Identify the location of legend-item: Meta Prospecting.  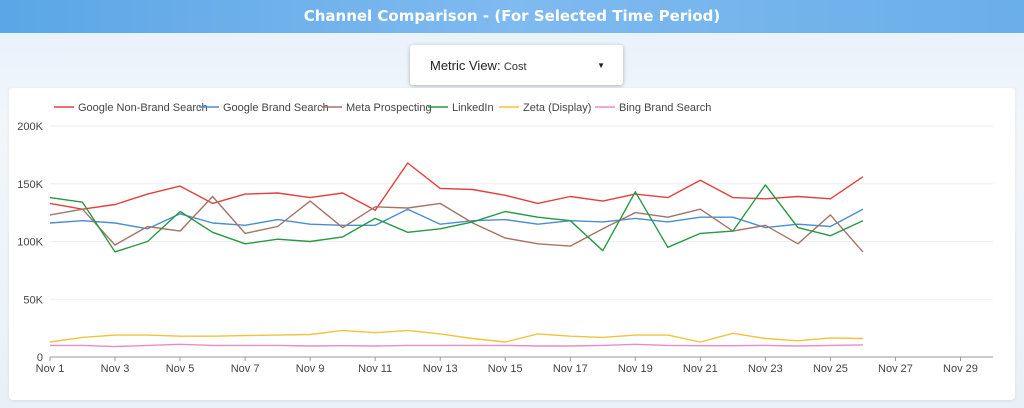
(377, 108).